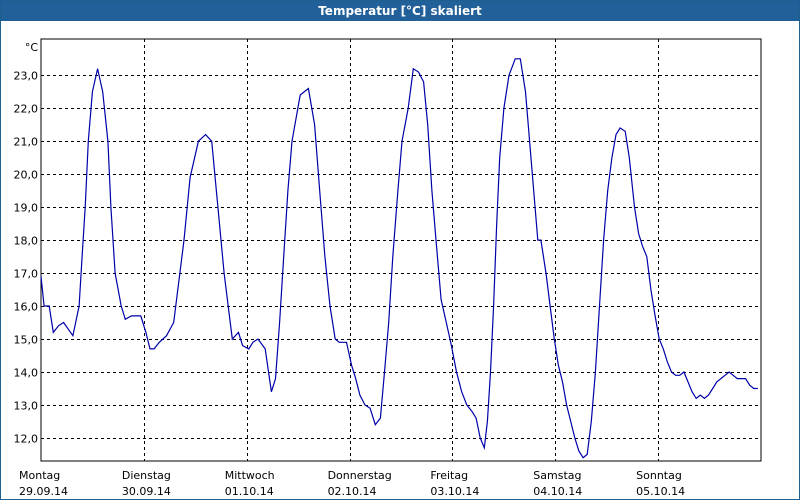 Image resolution: width=800 pixels, height=500 pixels. I want to click on x-date-label: 04.10.14, so click(557, 491).